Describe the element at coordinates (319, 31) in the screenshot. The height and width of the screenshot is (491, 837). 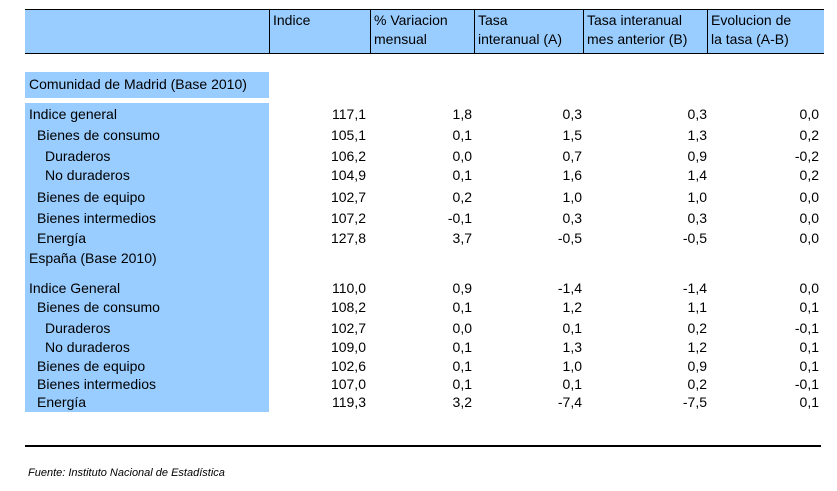
I see `header-indice: Indice` at that location.